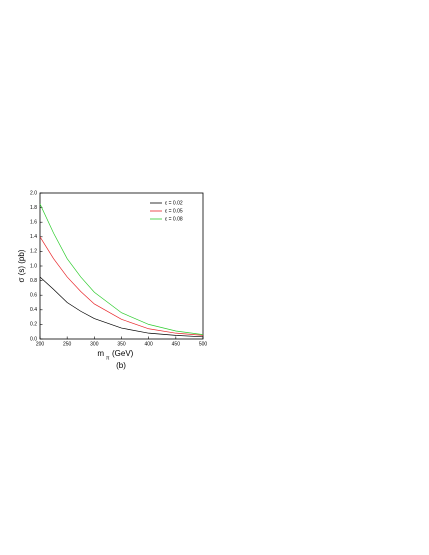 Image resolution: width=429 pixels, height=555 pixels. Describe the element at coordinates (33, 237) in the screenshot. I see `y-tick-label: 1.4` at that location.